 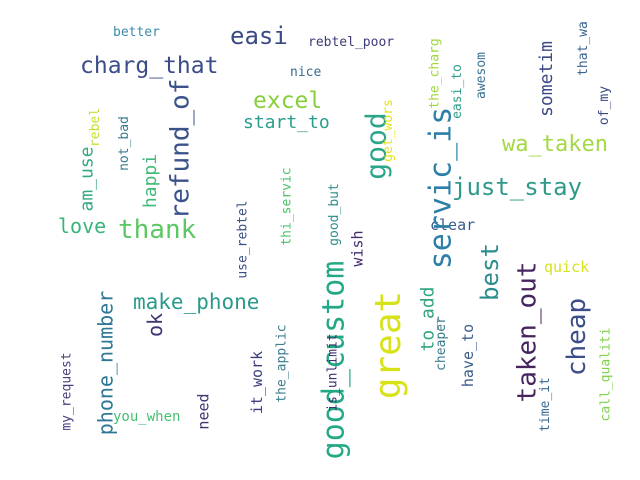 What do you see at coordinates (555, 144) in the screenshot?
I see `word-wa-taken: wa_taken` at bounding box center [555, 144].